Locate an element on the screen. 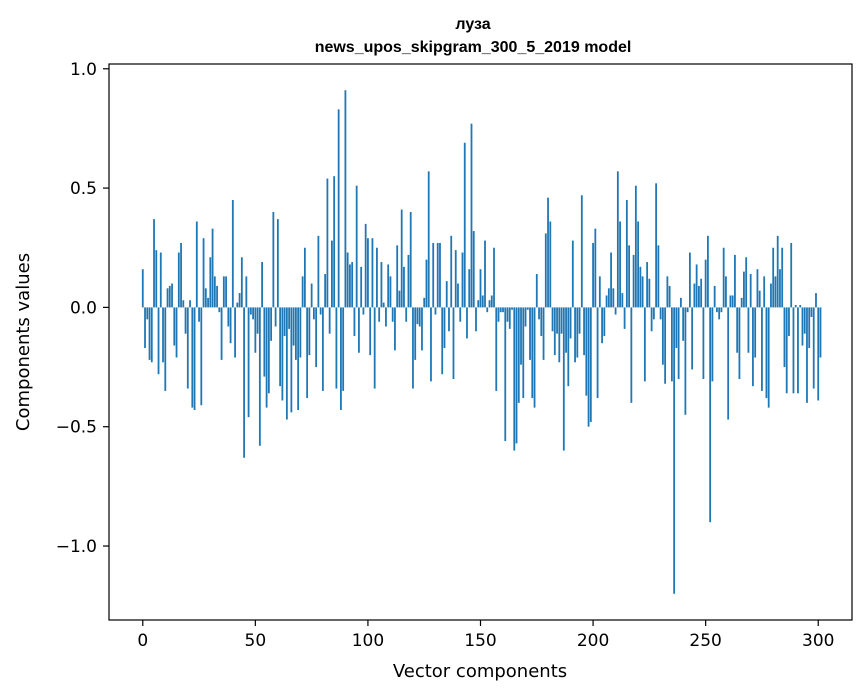 The image size is (867, 696). y-tick-label: 0.0 is located at coordinates (83, 308).